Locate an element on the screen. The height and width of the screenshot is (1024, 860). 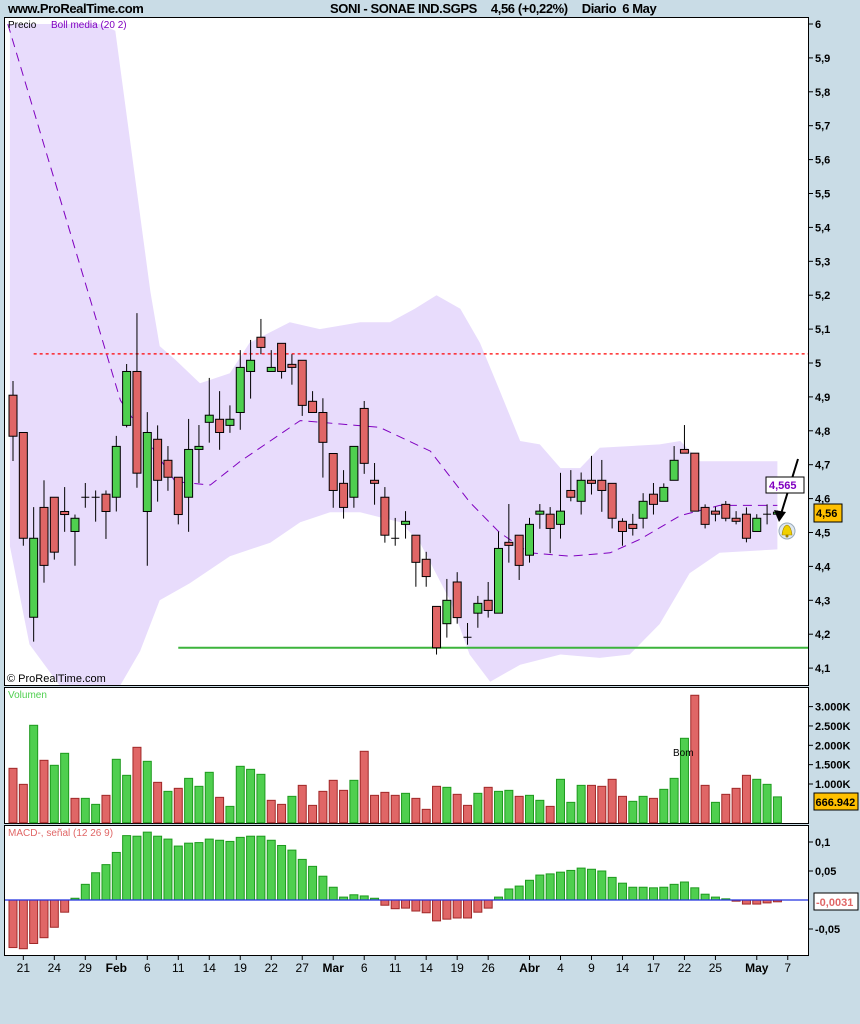
macd-plot is located at coordinates (406, 890).